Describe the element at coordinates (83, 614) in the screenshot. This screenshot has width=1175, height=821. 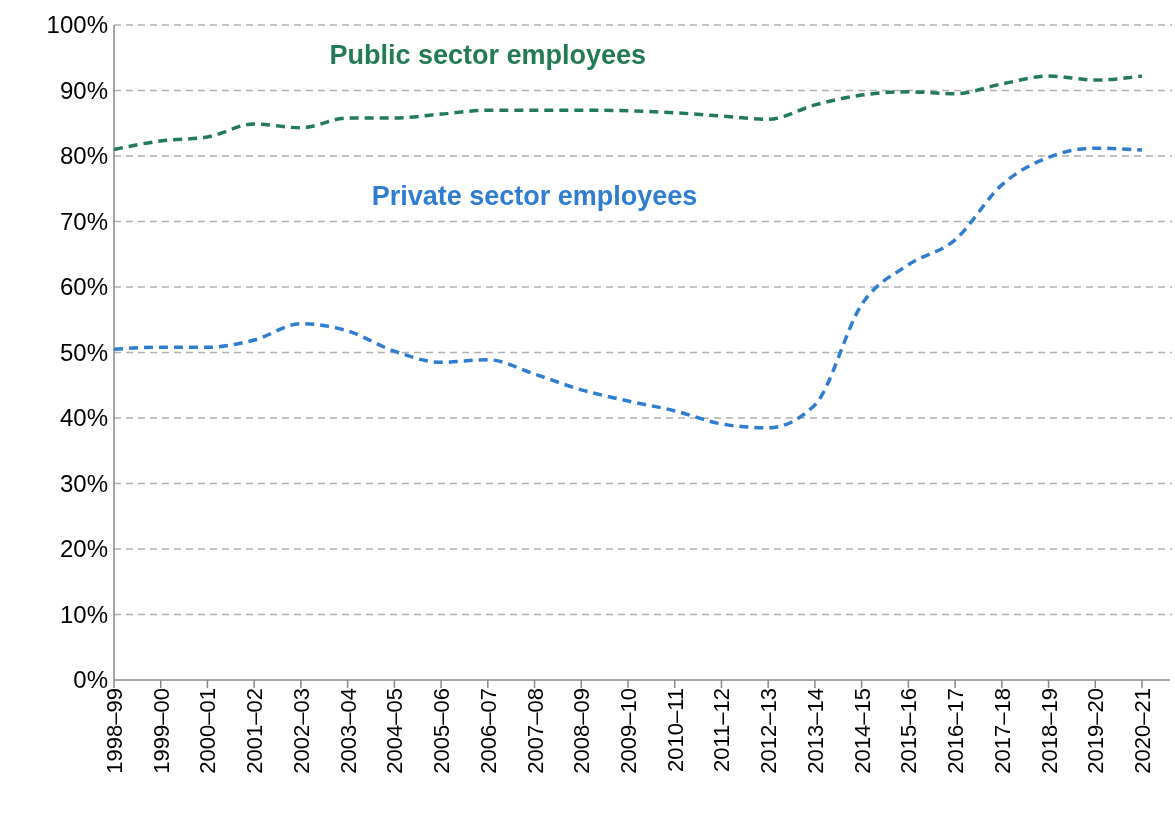
I see `y-tick-label: 10%` at that location.